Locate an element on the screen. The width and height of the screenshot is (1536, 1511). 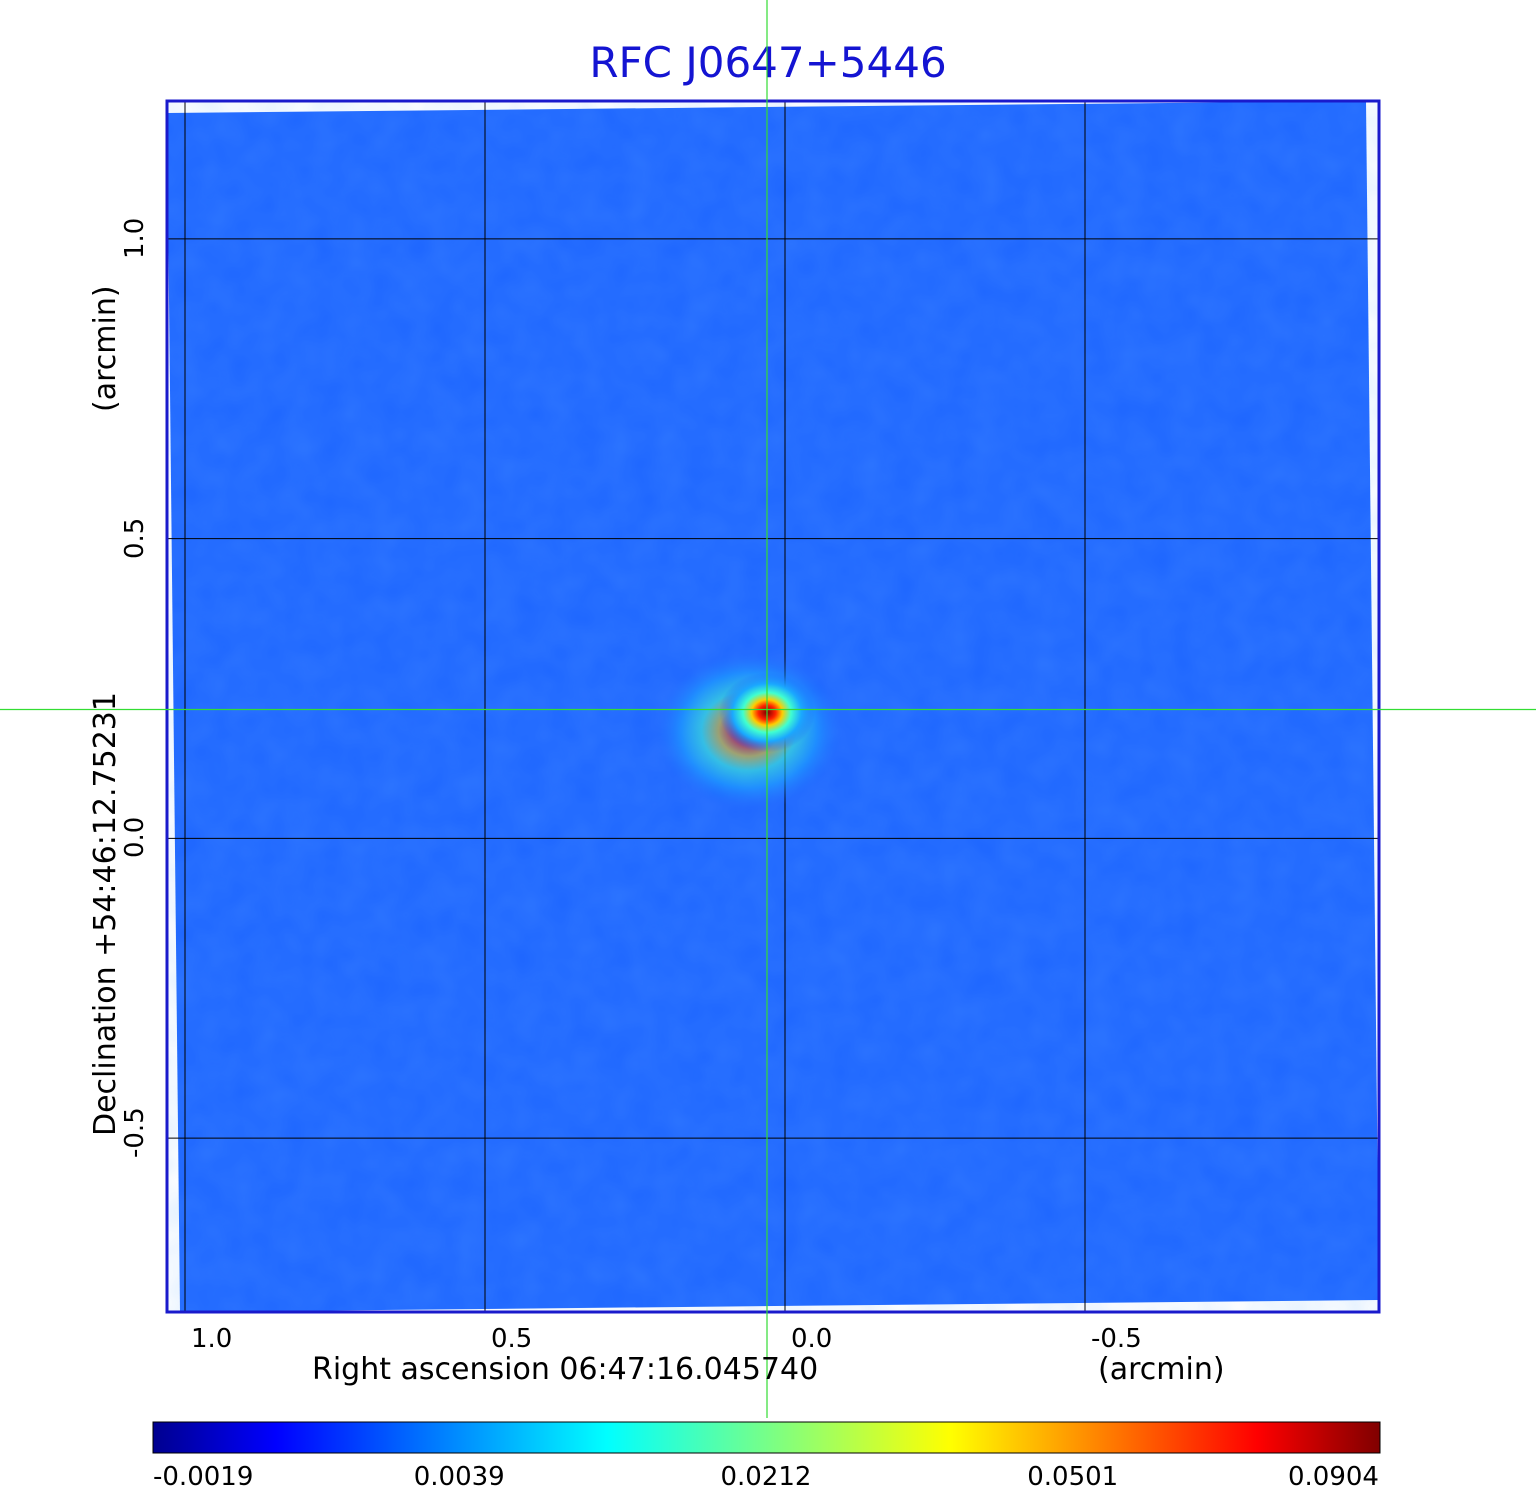
x-axis-unit: (arcmin) is located at coordinates (1161, 1369).